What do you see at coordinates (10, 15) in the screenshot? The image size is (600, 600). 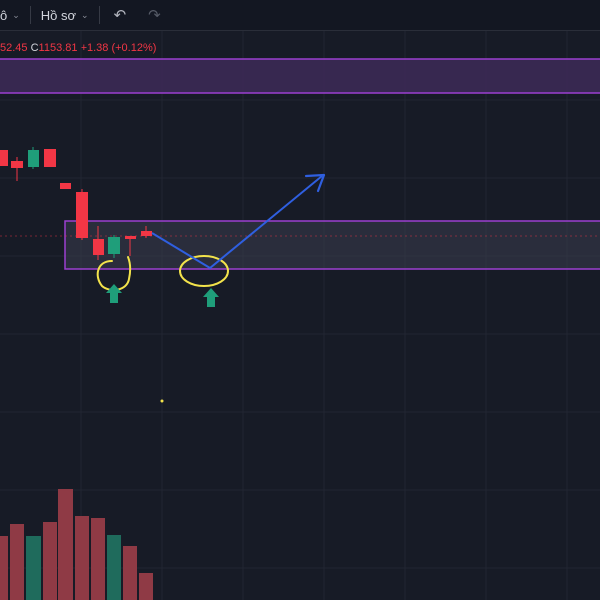 I see `compare-menu: ô ⌄` at bounding box center [10, 15].